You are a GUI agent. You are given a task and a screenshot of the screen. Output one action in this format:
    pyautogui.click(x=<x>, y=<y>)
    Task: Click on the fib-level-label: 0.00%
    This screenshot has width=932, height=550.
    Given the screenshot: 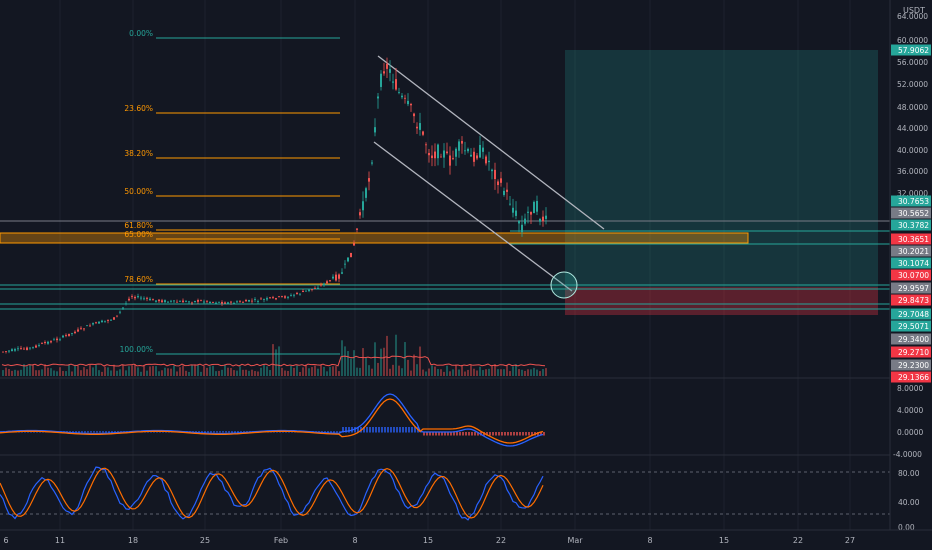 What is the action you would take?
    pyautogui.click(x=141, y=33)
    